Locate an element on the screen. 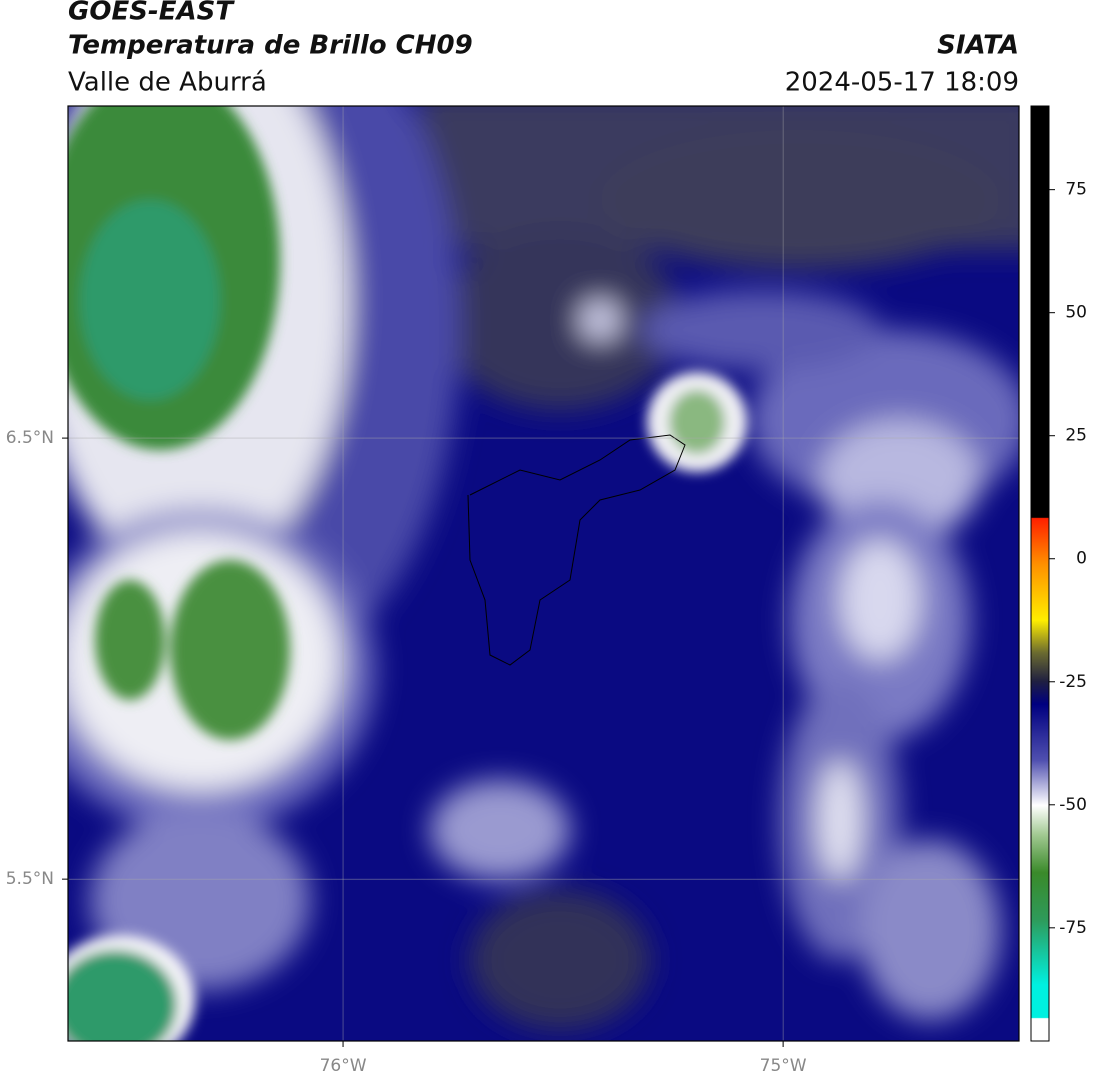 The image size is (1094, 1078). colorbar is located at coordinates (1040, 573).